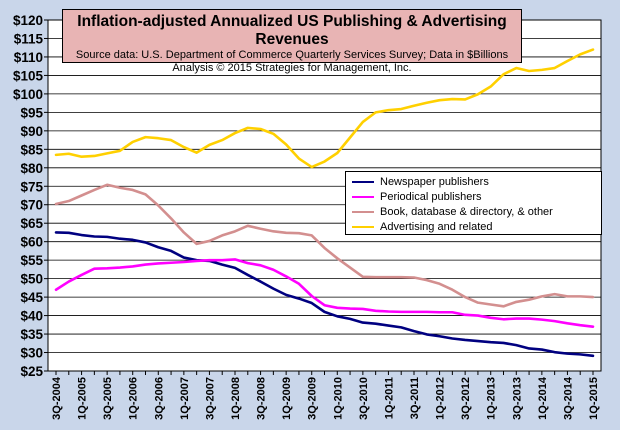 The height and width of the screenshot is (430, 620). What do you see at coordinates (28, 20) in the screenshot?
I see `y-tick-label: $120` at bounding box center [28, 20].